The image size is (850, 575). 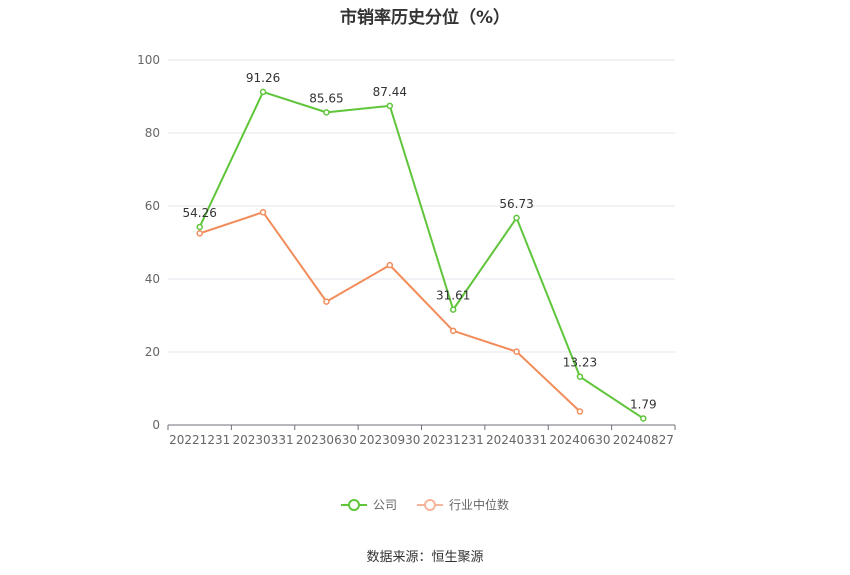 I want to click on x-tick-label: 20230930, so click(x=389, y=440).